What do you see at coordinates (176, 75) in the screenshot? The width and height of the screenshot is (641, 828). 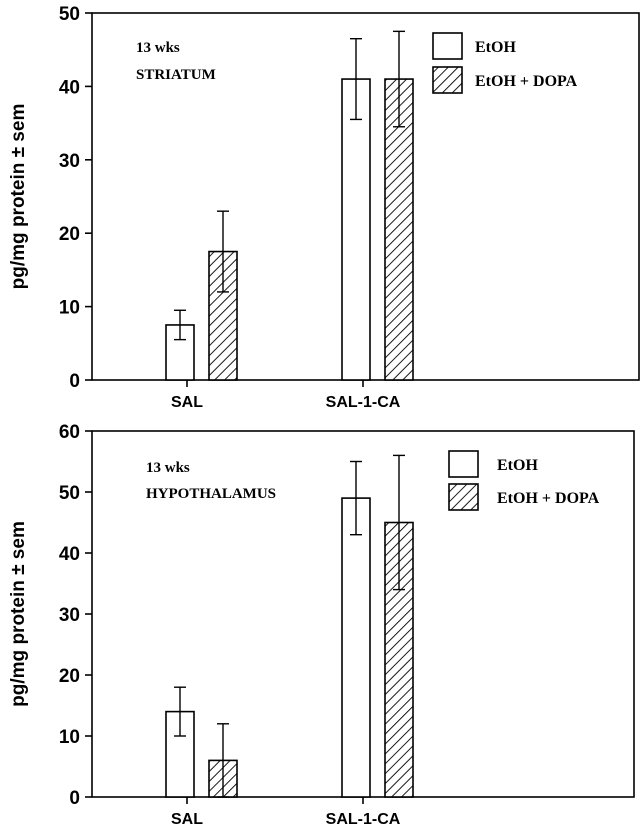 I see `annotation-line: STRIATUM` at bounding box center [176, 75].